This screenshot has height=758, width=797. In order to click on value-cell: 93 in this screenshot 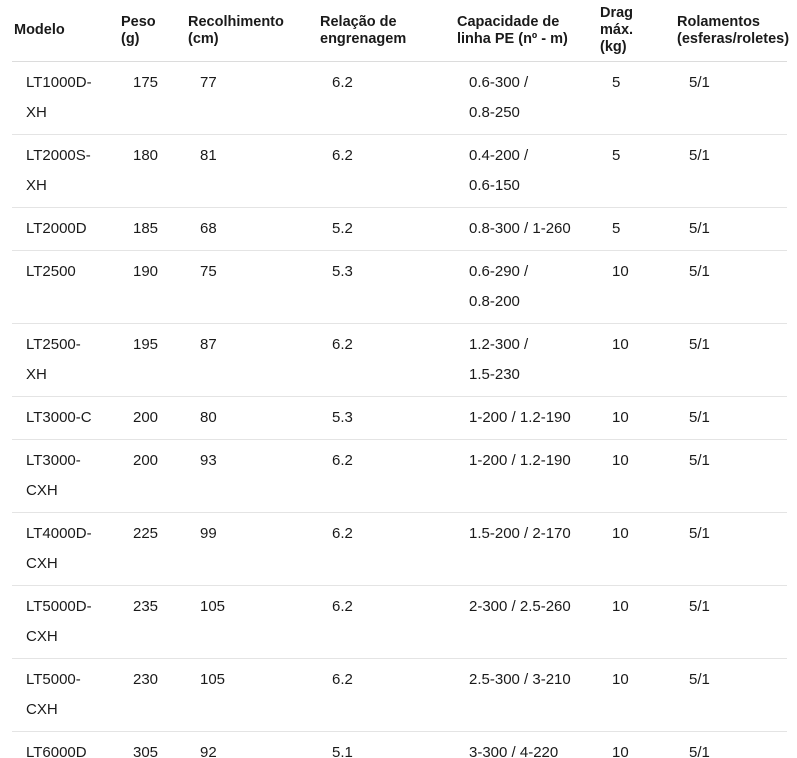, I will do `click(252, 476)`.